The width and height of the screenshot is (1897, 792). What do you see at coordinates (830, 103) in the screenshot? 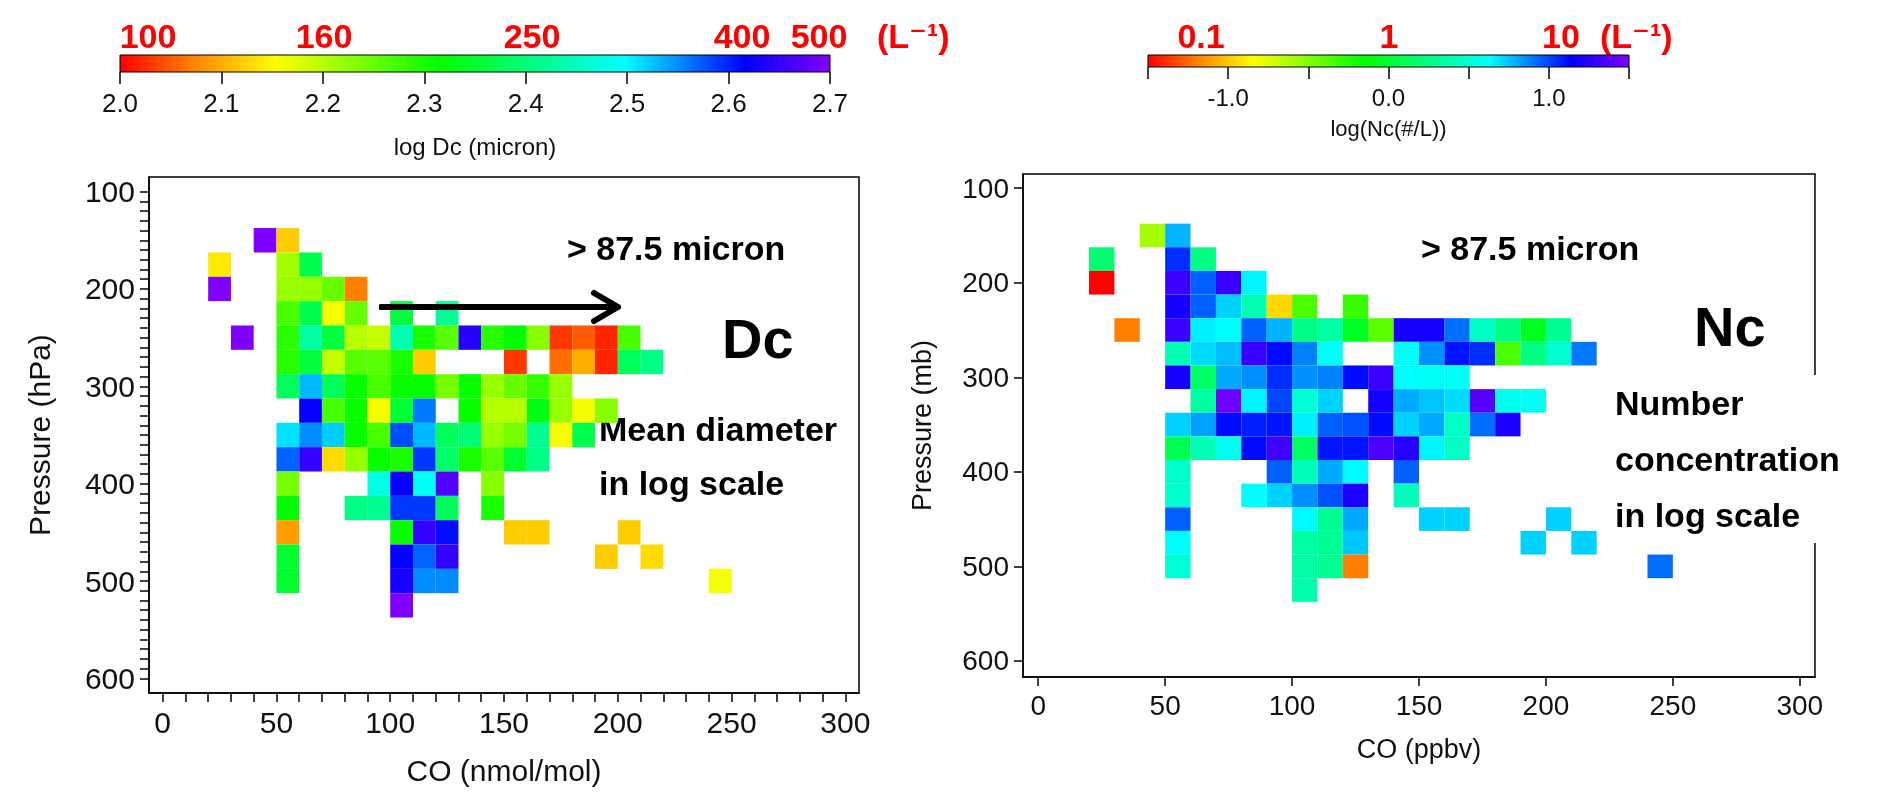
I see `color-bar-label: 2.7` at bounding box center [830, 103].